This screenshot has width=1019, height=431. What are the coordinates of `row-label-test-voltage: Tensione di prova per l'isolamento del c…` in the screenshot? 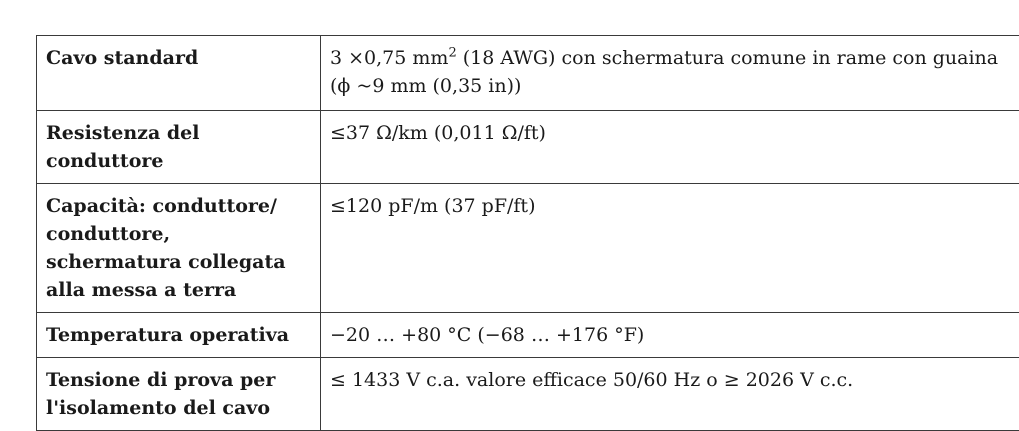 It's located at (179, 394).